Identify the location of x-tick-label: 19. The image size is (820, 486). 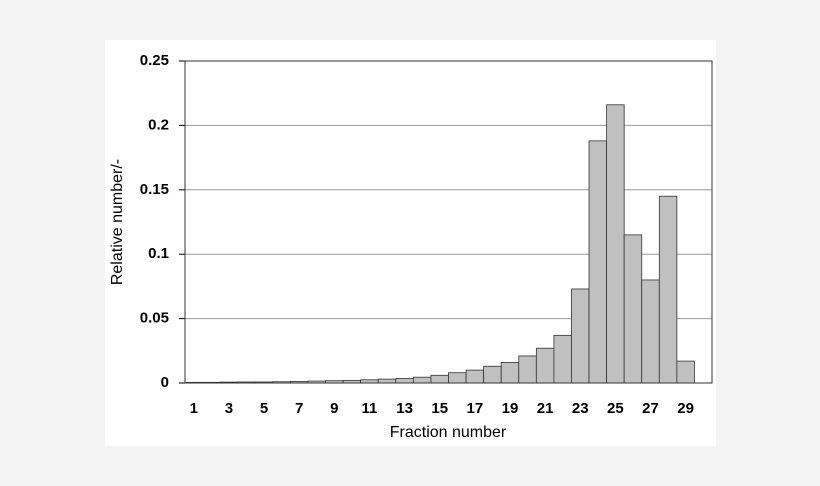
(510, 408).